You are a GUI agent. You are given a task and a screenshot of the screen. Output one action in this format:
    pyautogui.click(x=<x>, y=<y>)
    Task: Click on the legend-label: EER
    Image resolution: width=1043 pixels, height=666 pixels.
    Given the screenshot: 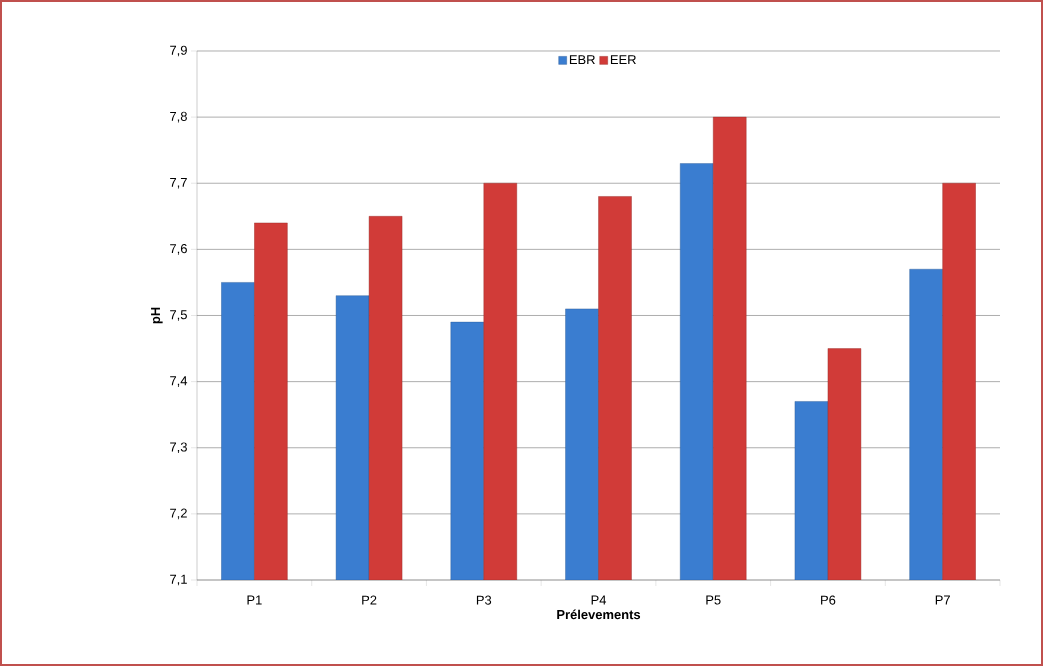 What is the action you would take?
    pyautogui.click(x=623, y=60)
    